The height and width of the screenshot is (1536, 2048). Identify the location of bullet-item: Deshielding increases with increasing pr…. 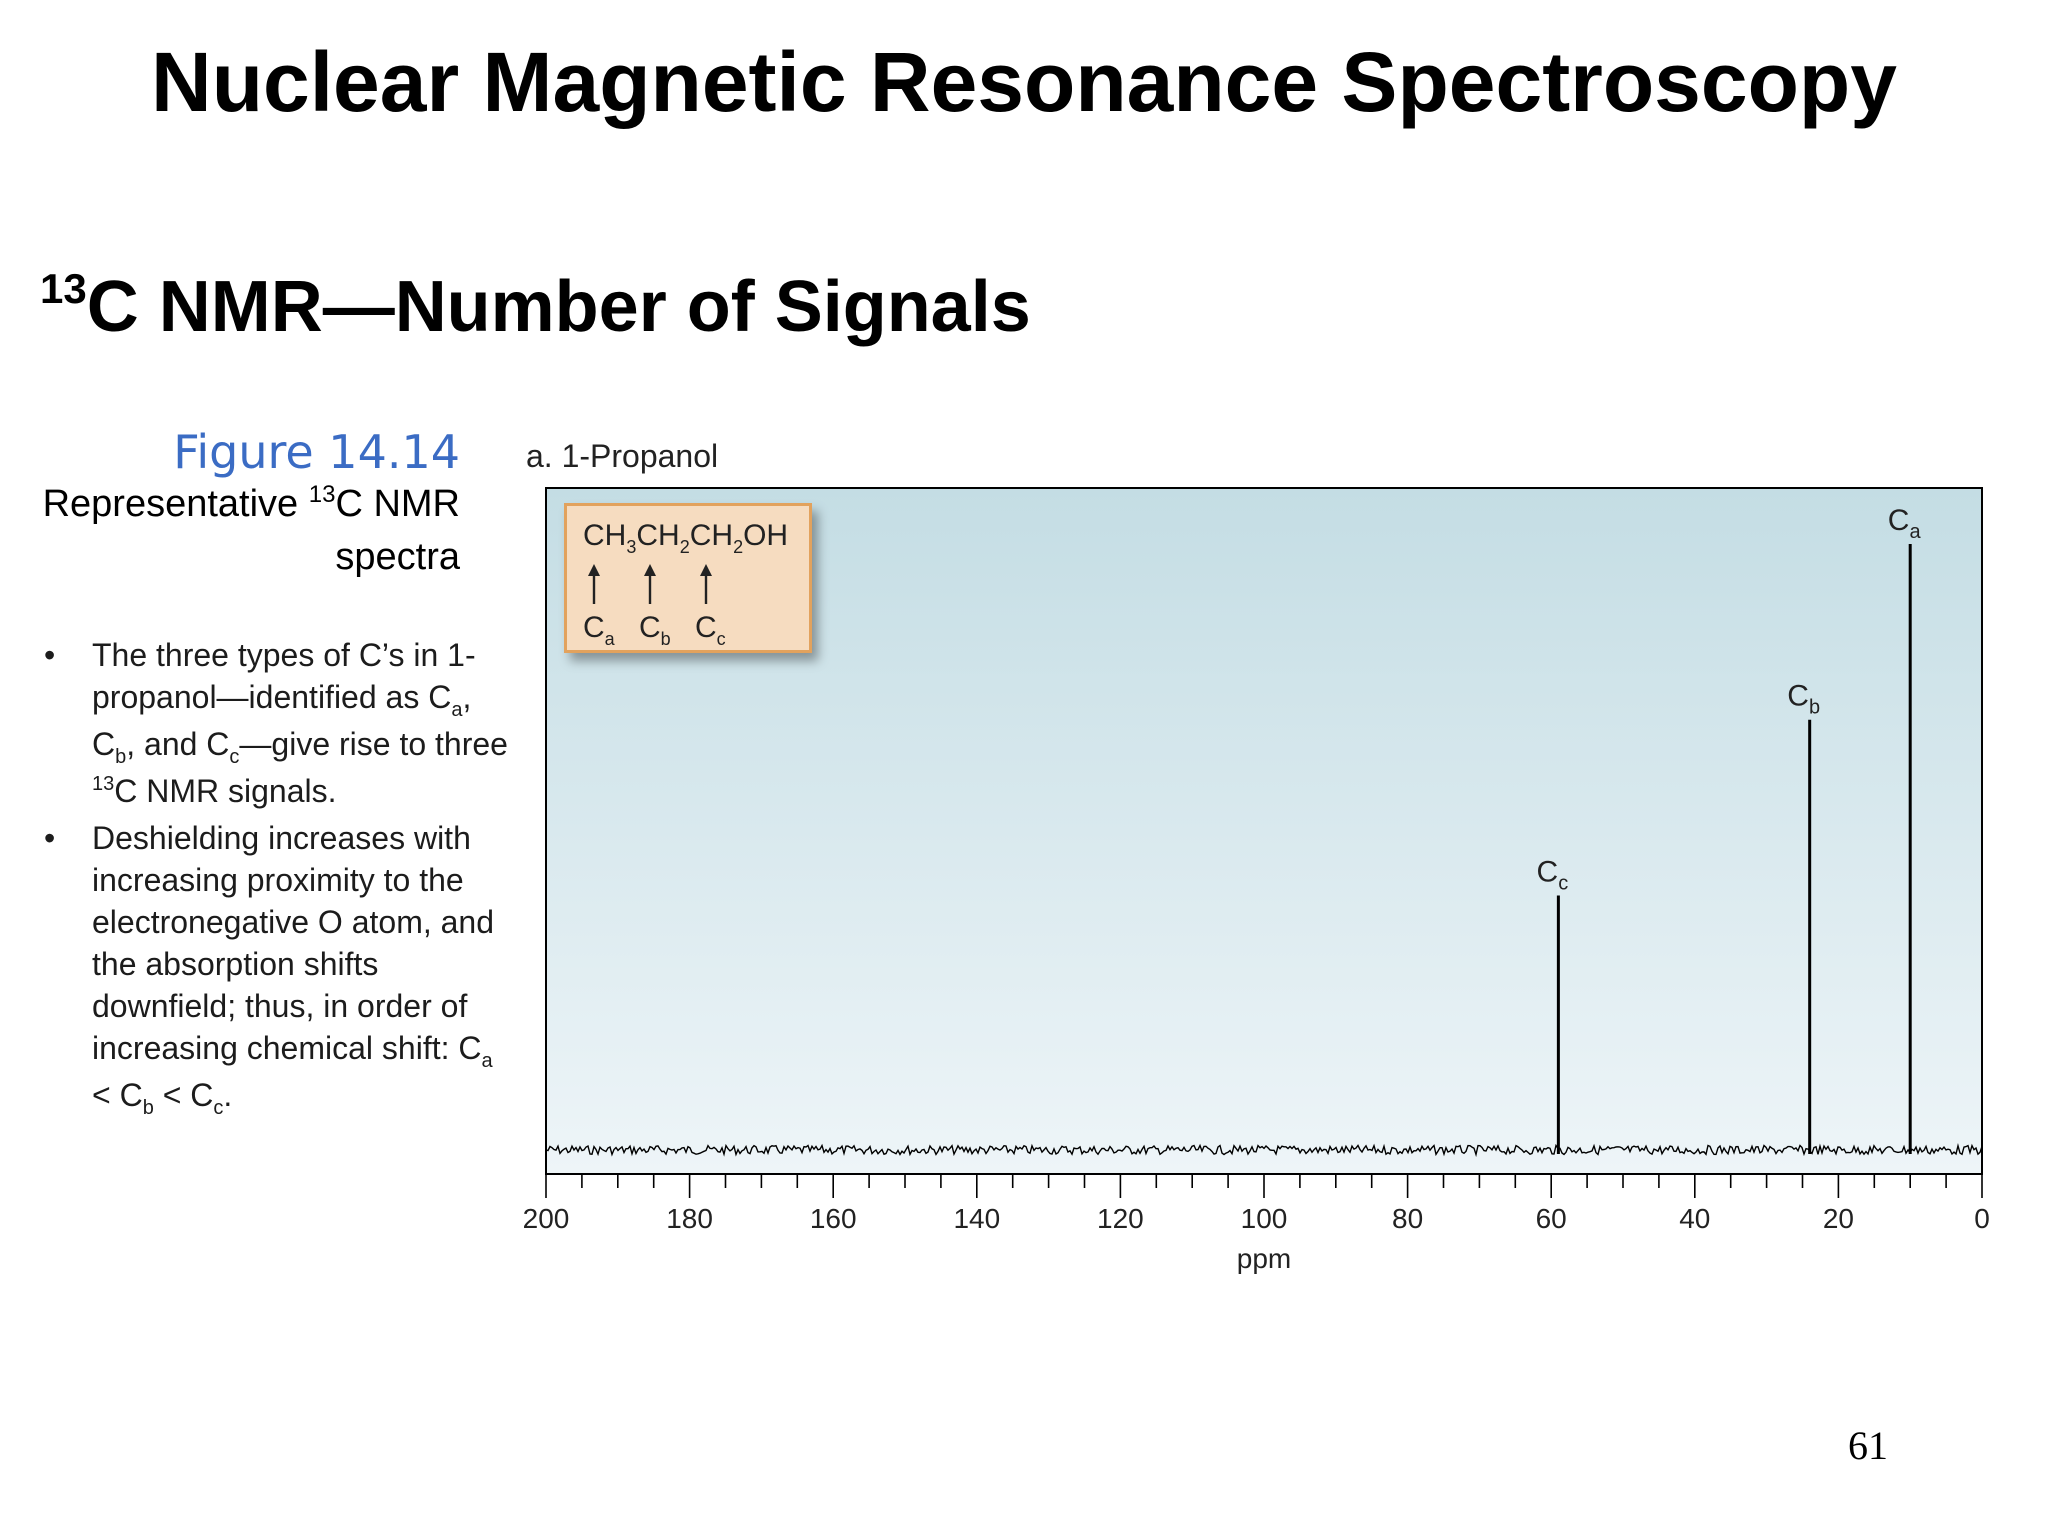
(275, 969).